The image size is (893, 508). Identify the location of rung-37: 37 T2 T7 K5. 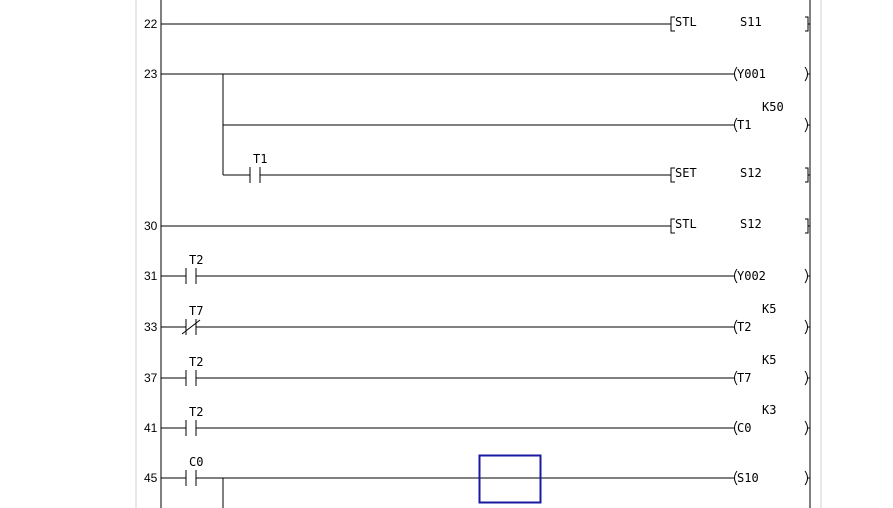
(477, 369).